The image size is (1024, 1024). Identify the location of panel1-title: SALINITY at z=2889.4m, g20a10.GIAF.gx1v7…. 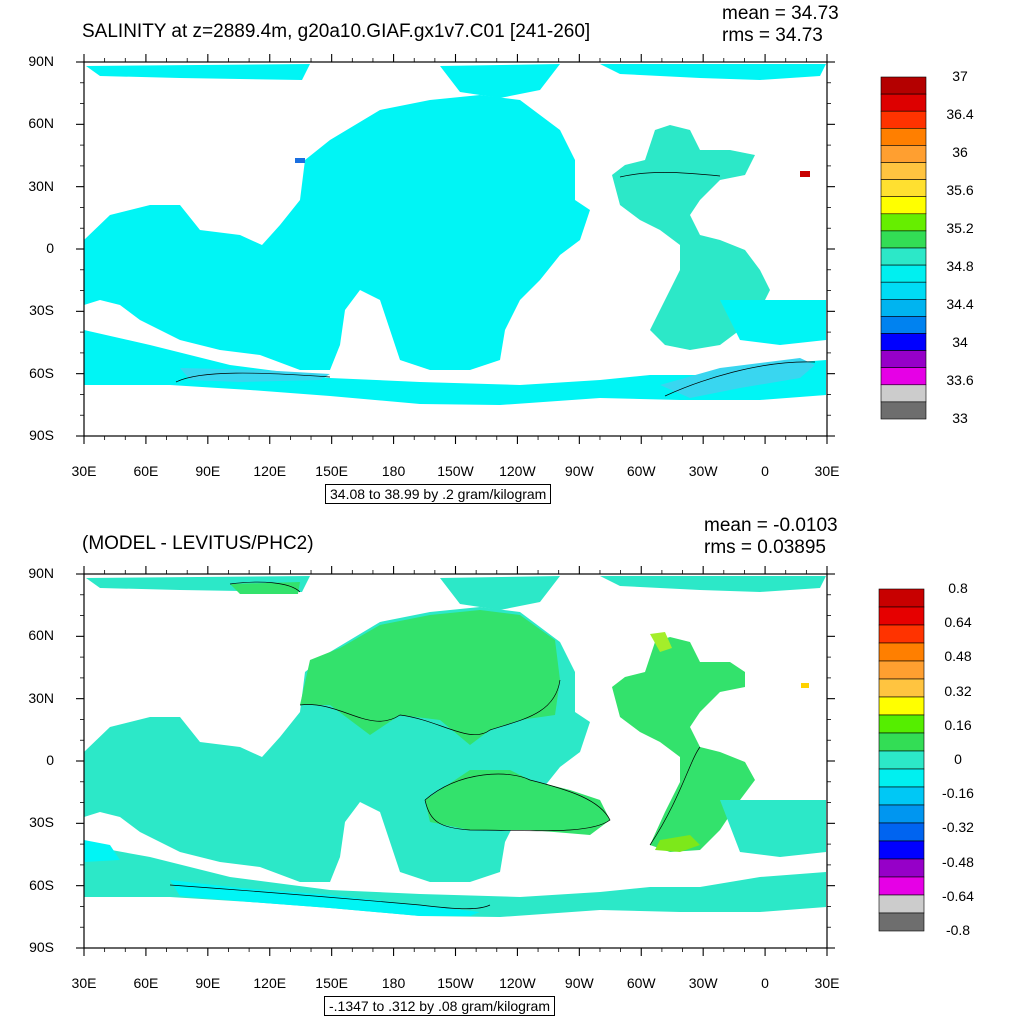
(336, 31).